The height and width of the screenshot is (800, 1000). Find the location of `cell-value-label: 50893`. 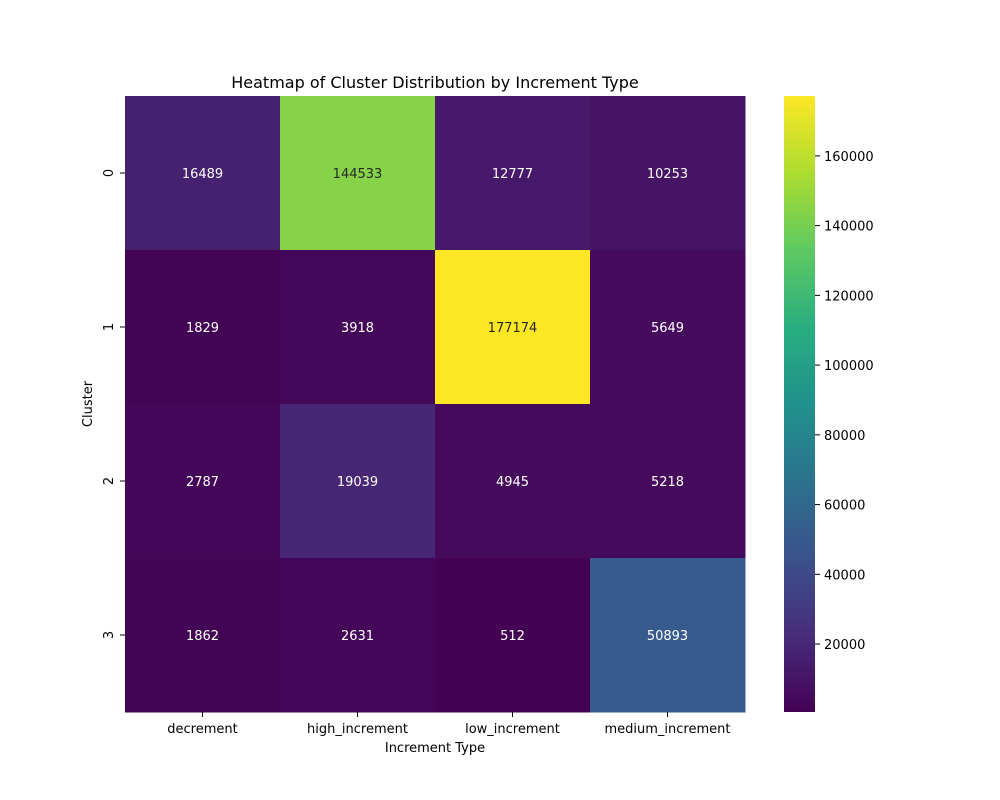

cell-value-label: 50893 is located at coordinates (667, 636).